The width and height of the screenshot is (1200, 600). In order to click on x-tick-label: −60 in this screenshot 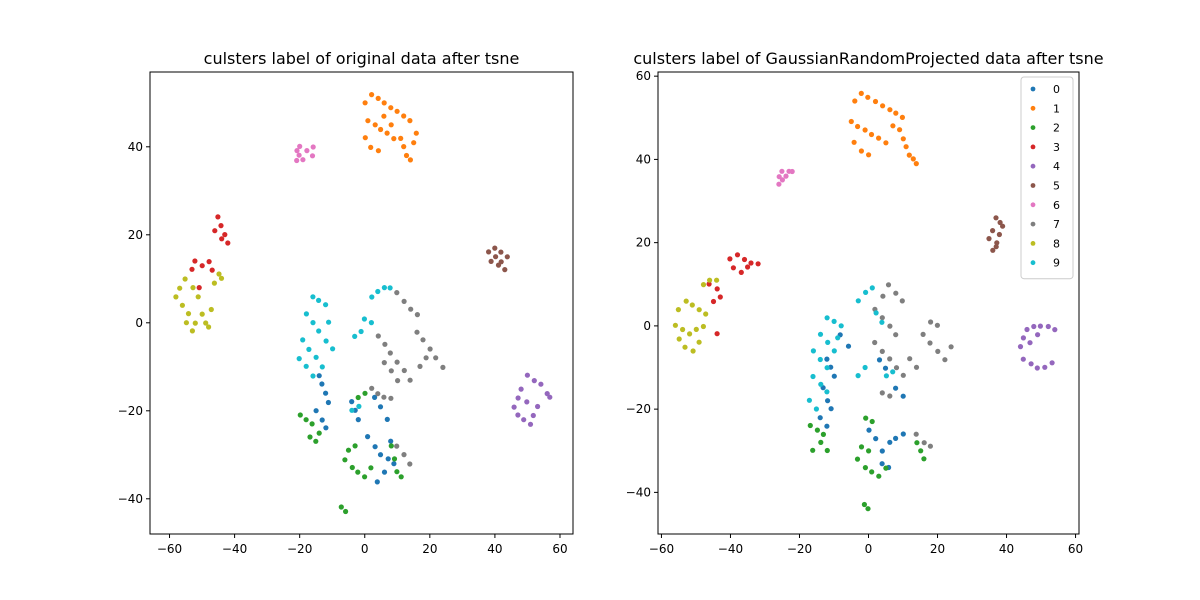, I will do `click(661, 549)`.